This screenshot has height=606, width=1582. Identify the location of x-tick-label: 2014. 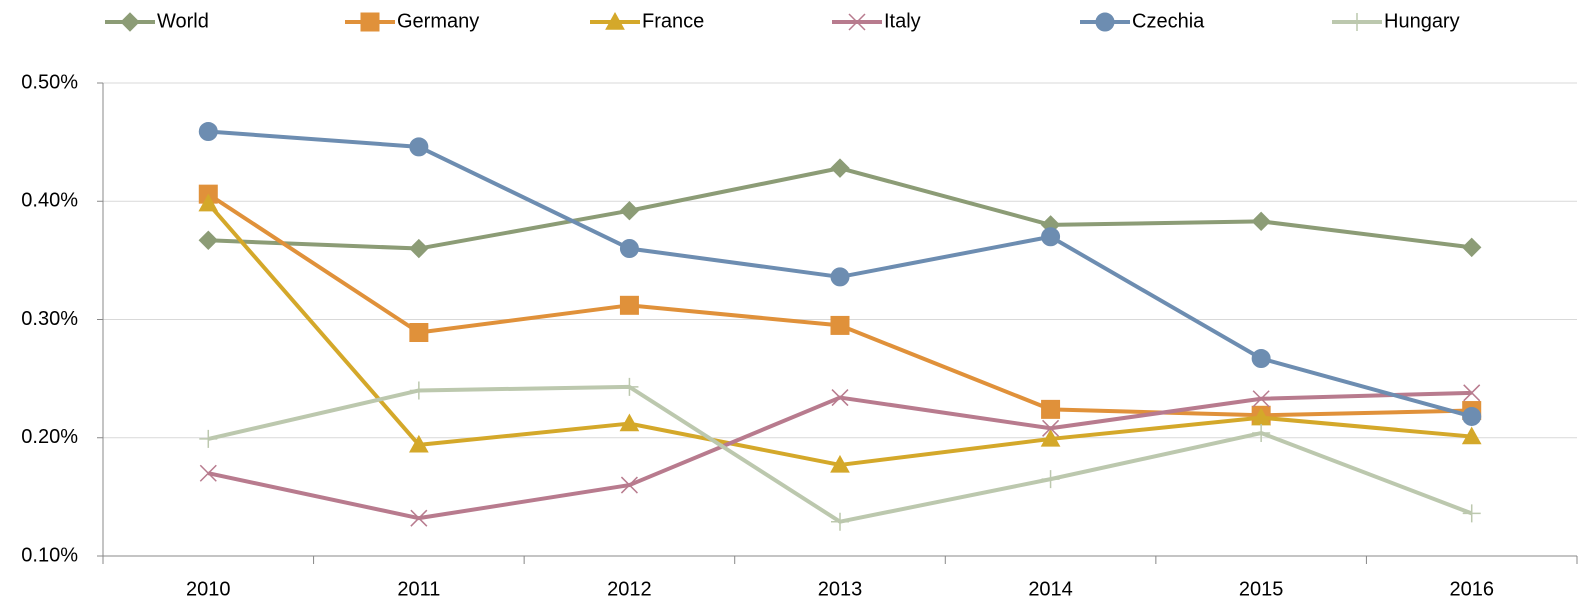
(1050, 589).